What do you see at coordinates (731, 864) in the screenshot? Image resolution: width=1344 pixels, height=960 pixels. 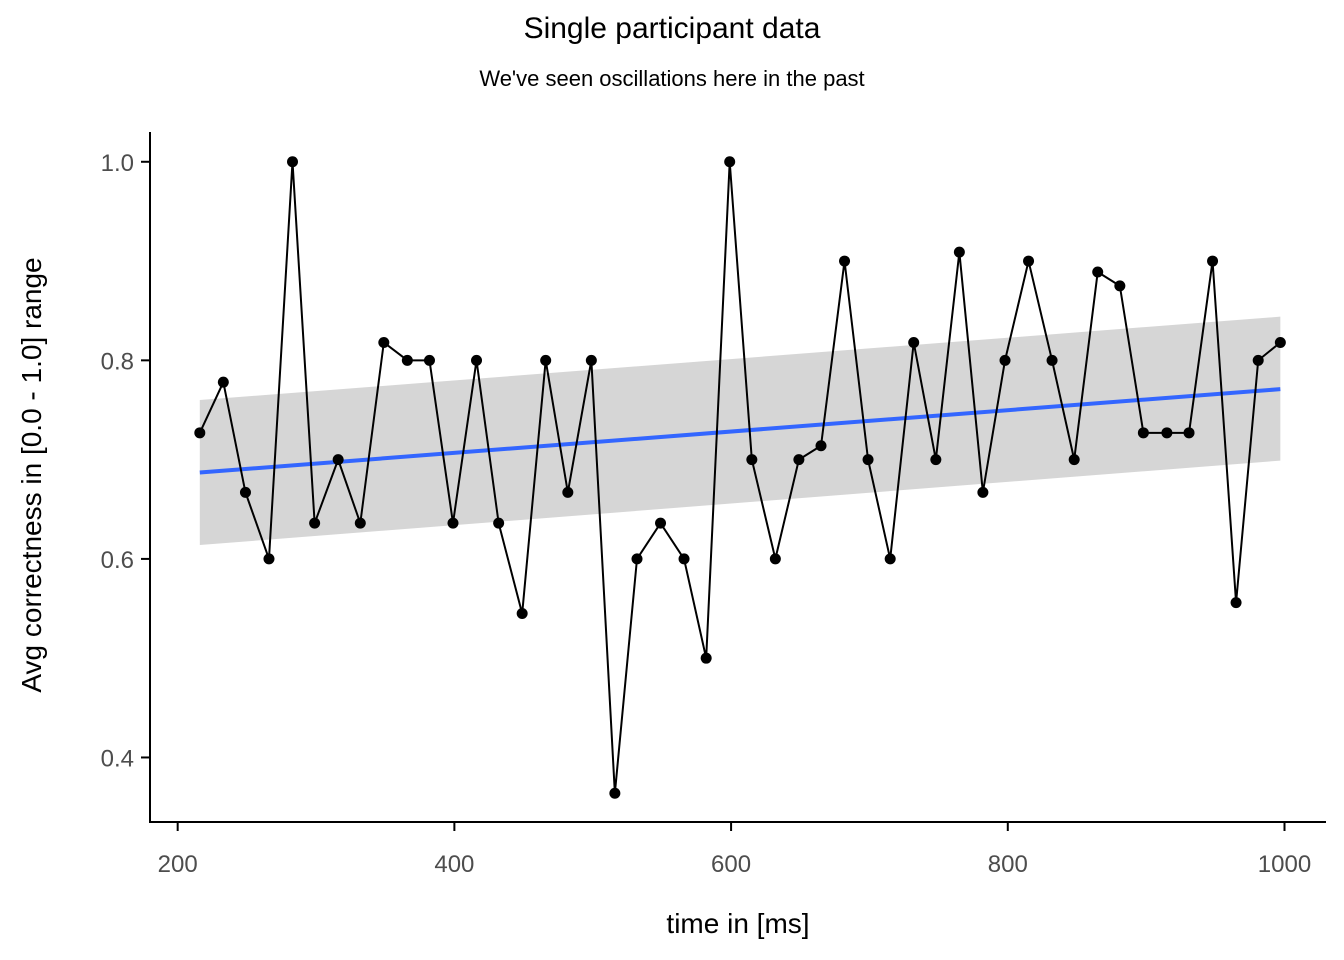 I see `x-tick-label: 600` at bounding box center [731, 864].